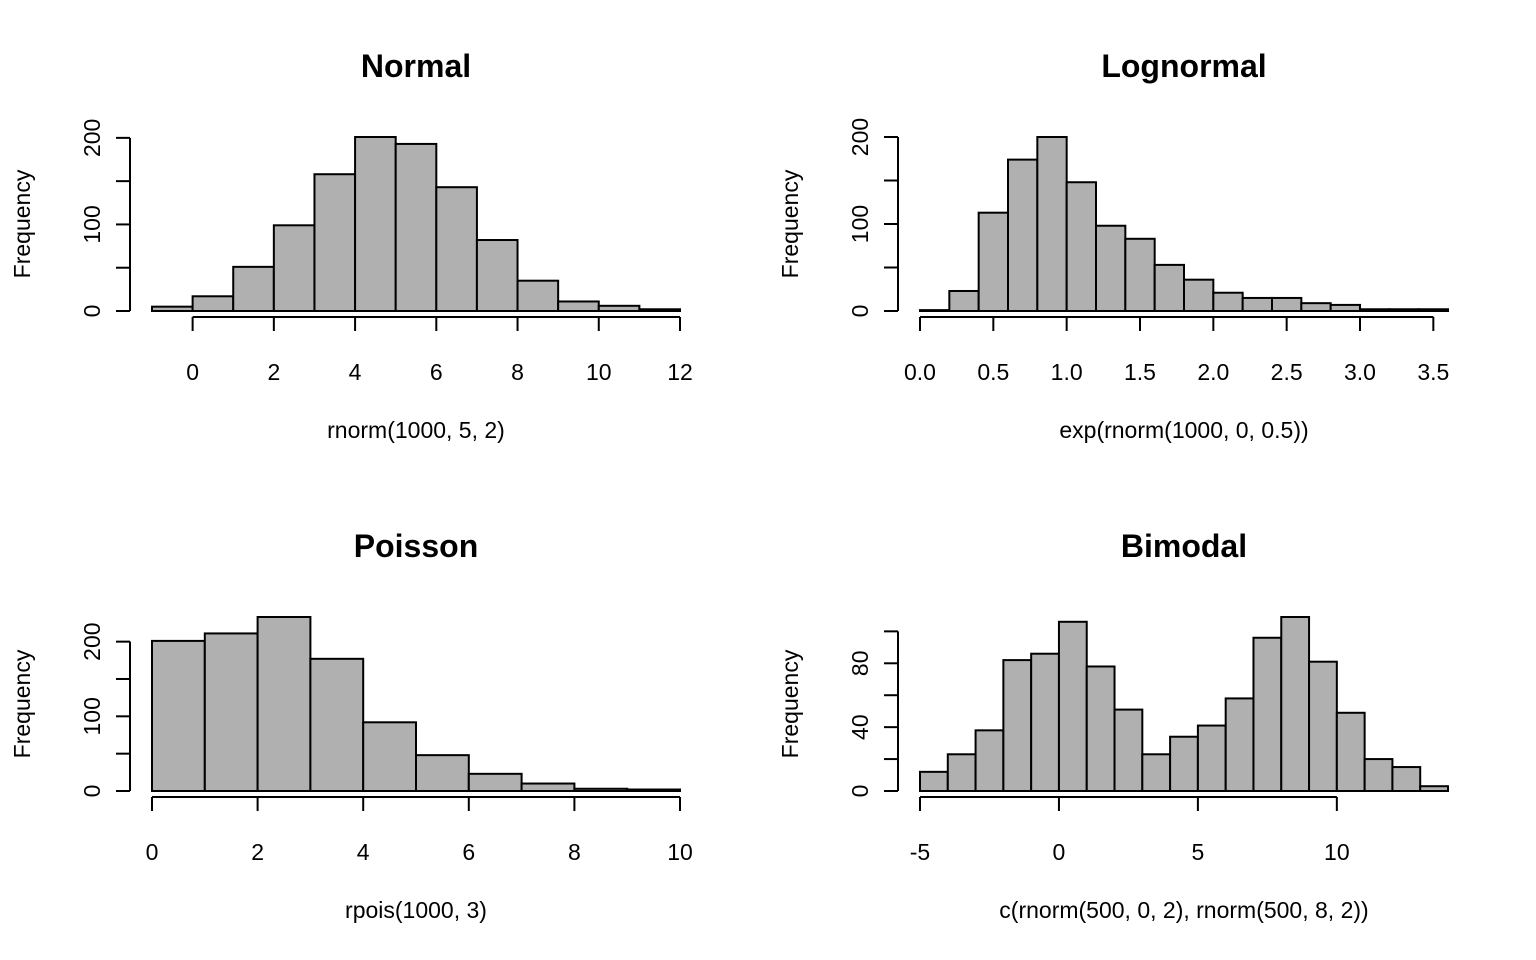 The image size is (1536, 960). Describe the element at coordinates (993, 372) in the screenshot. I see `x-tick-label: 0.5` at that location.